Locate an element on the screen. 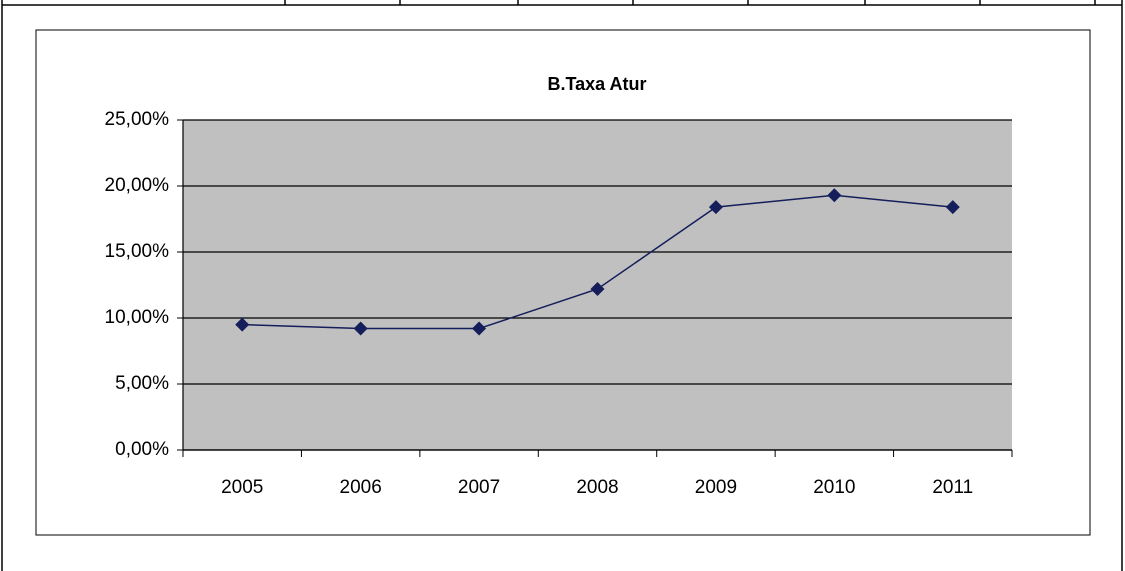  x-tick-label: 2008 is located at coordinates (597, 487).